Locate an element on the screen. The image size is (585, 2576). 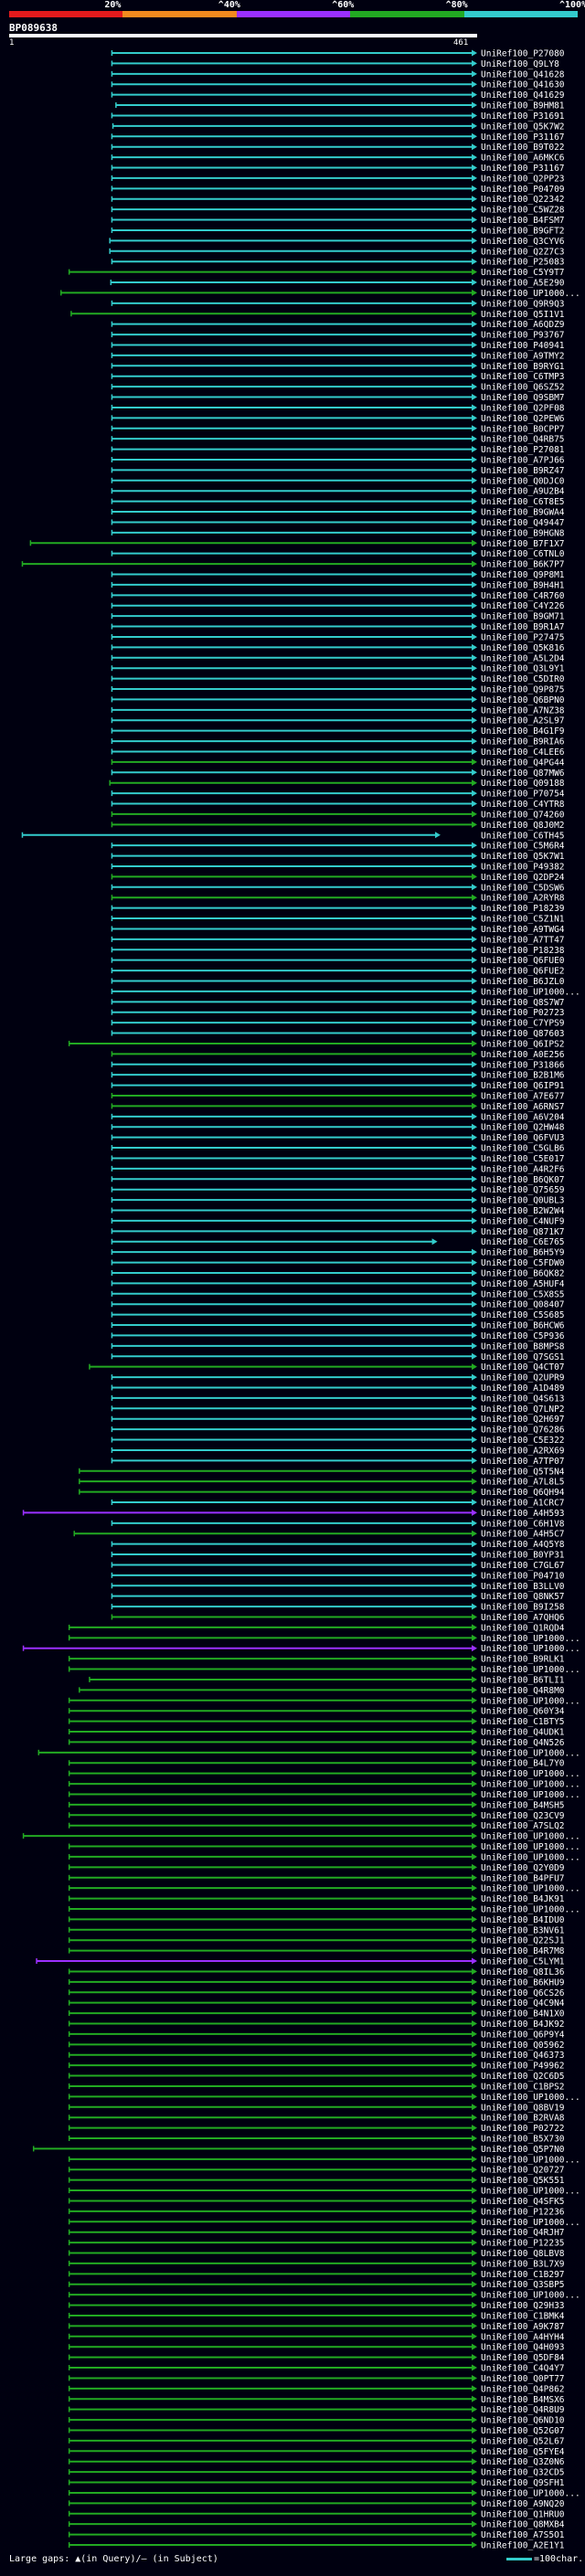
hit-label: UniRef100_Q6FUE2 is located at coordinates (523, 972).